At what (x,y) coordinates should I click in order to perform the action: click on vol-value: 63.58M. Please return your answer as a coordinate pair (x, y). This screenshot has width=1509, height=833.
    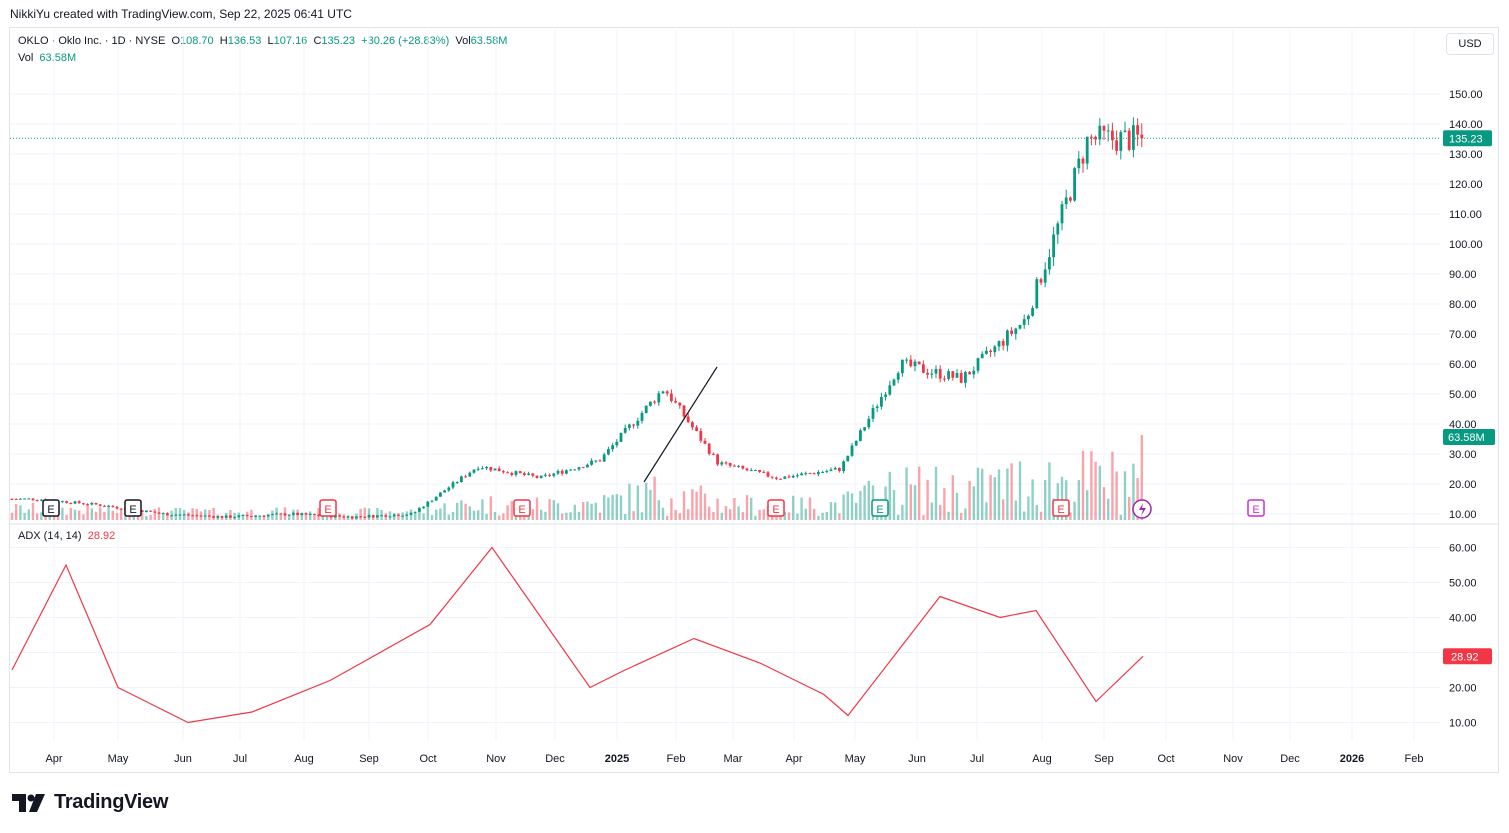
    Looking at the image, I should click on (489, 41).